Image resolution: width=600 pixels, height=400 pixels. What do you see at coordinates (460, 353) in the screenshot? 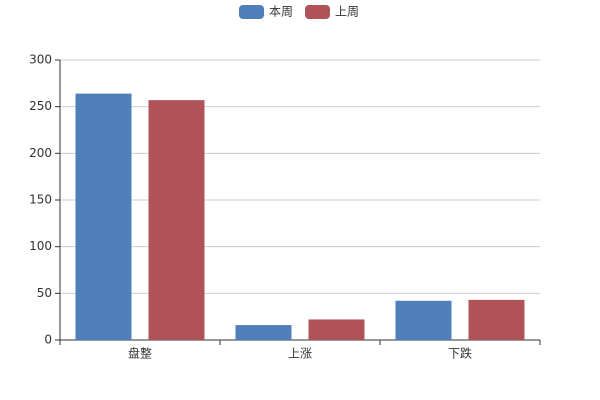
I see `x-tick-label: 下跌` at bounding box center [460, 353].